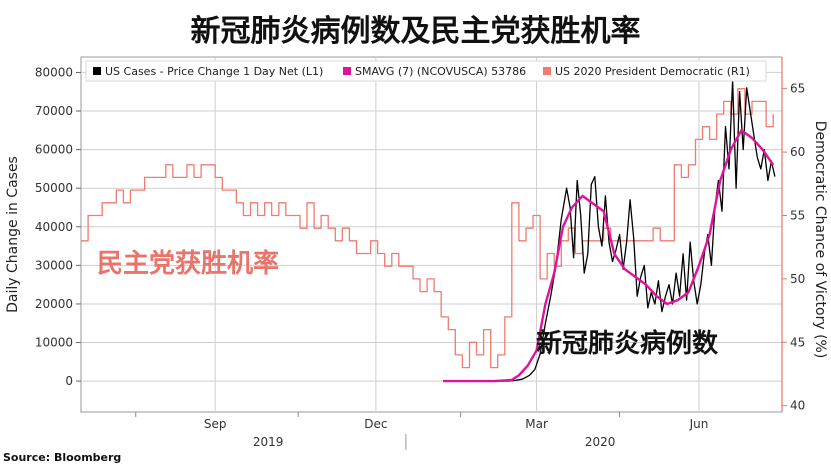 The image size is (831, 468). Describe the element at coordinates (627, 343) in the screenshot. I see `annotation-covid-cases: 新冠肺炎病例数` at that location.